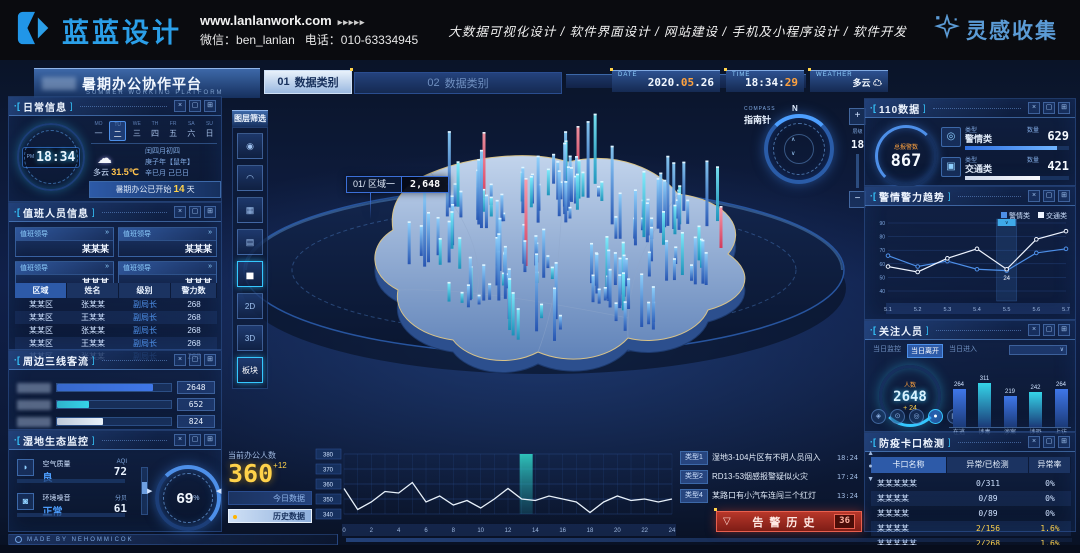  I want to click on layer-button-mode-2d: 2D, so click(250, 306).